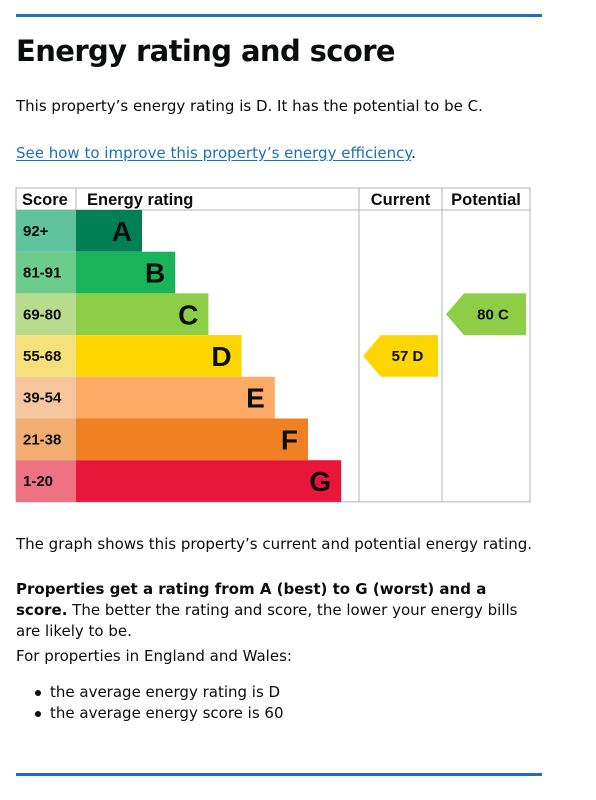 The width and height of the screenshot is (596, 800). Describe the element at coordinates (413, 153) in the screenshot. I see `link-suffix: .` at that location.